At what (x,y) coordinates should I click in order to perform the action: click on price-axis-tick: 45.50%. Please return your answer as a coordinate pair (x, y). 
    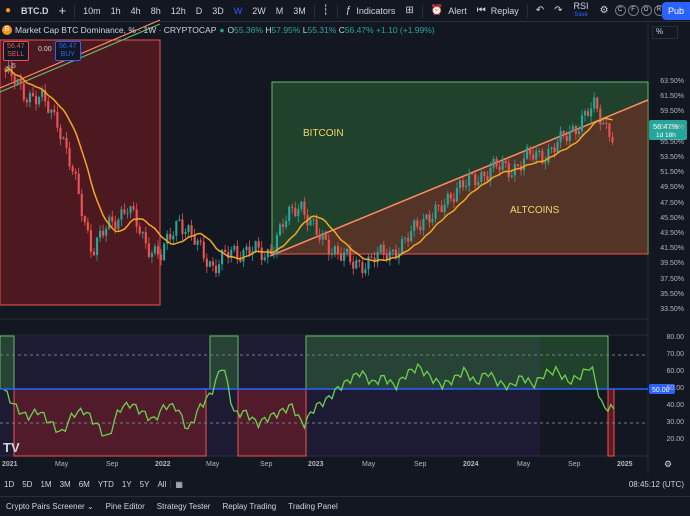
    Looking at the image, I should click on (672, 218).